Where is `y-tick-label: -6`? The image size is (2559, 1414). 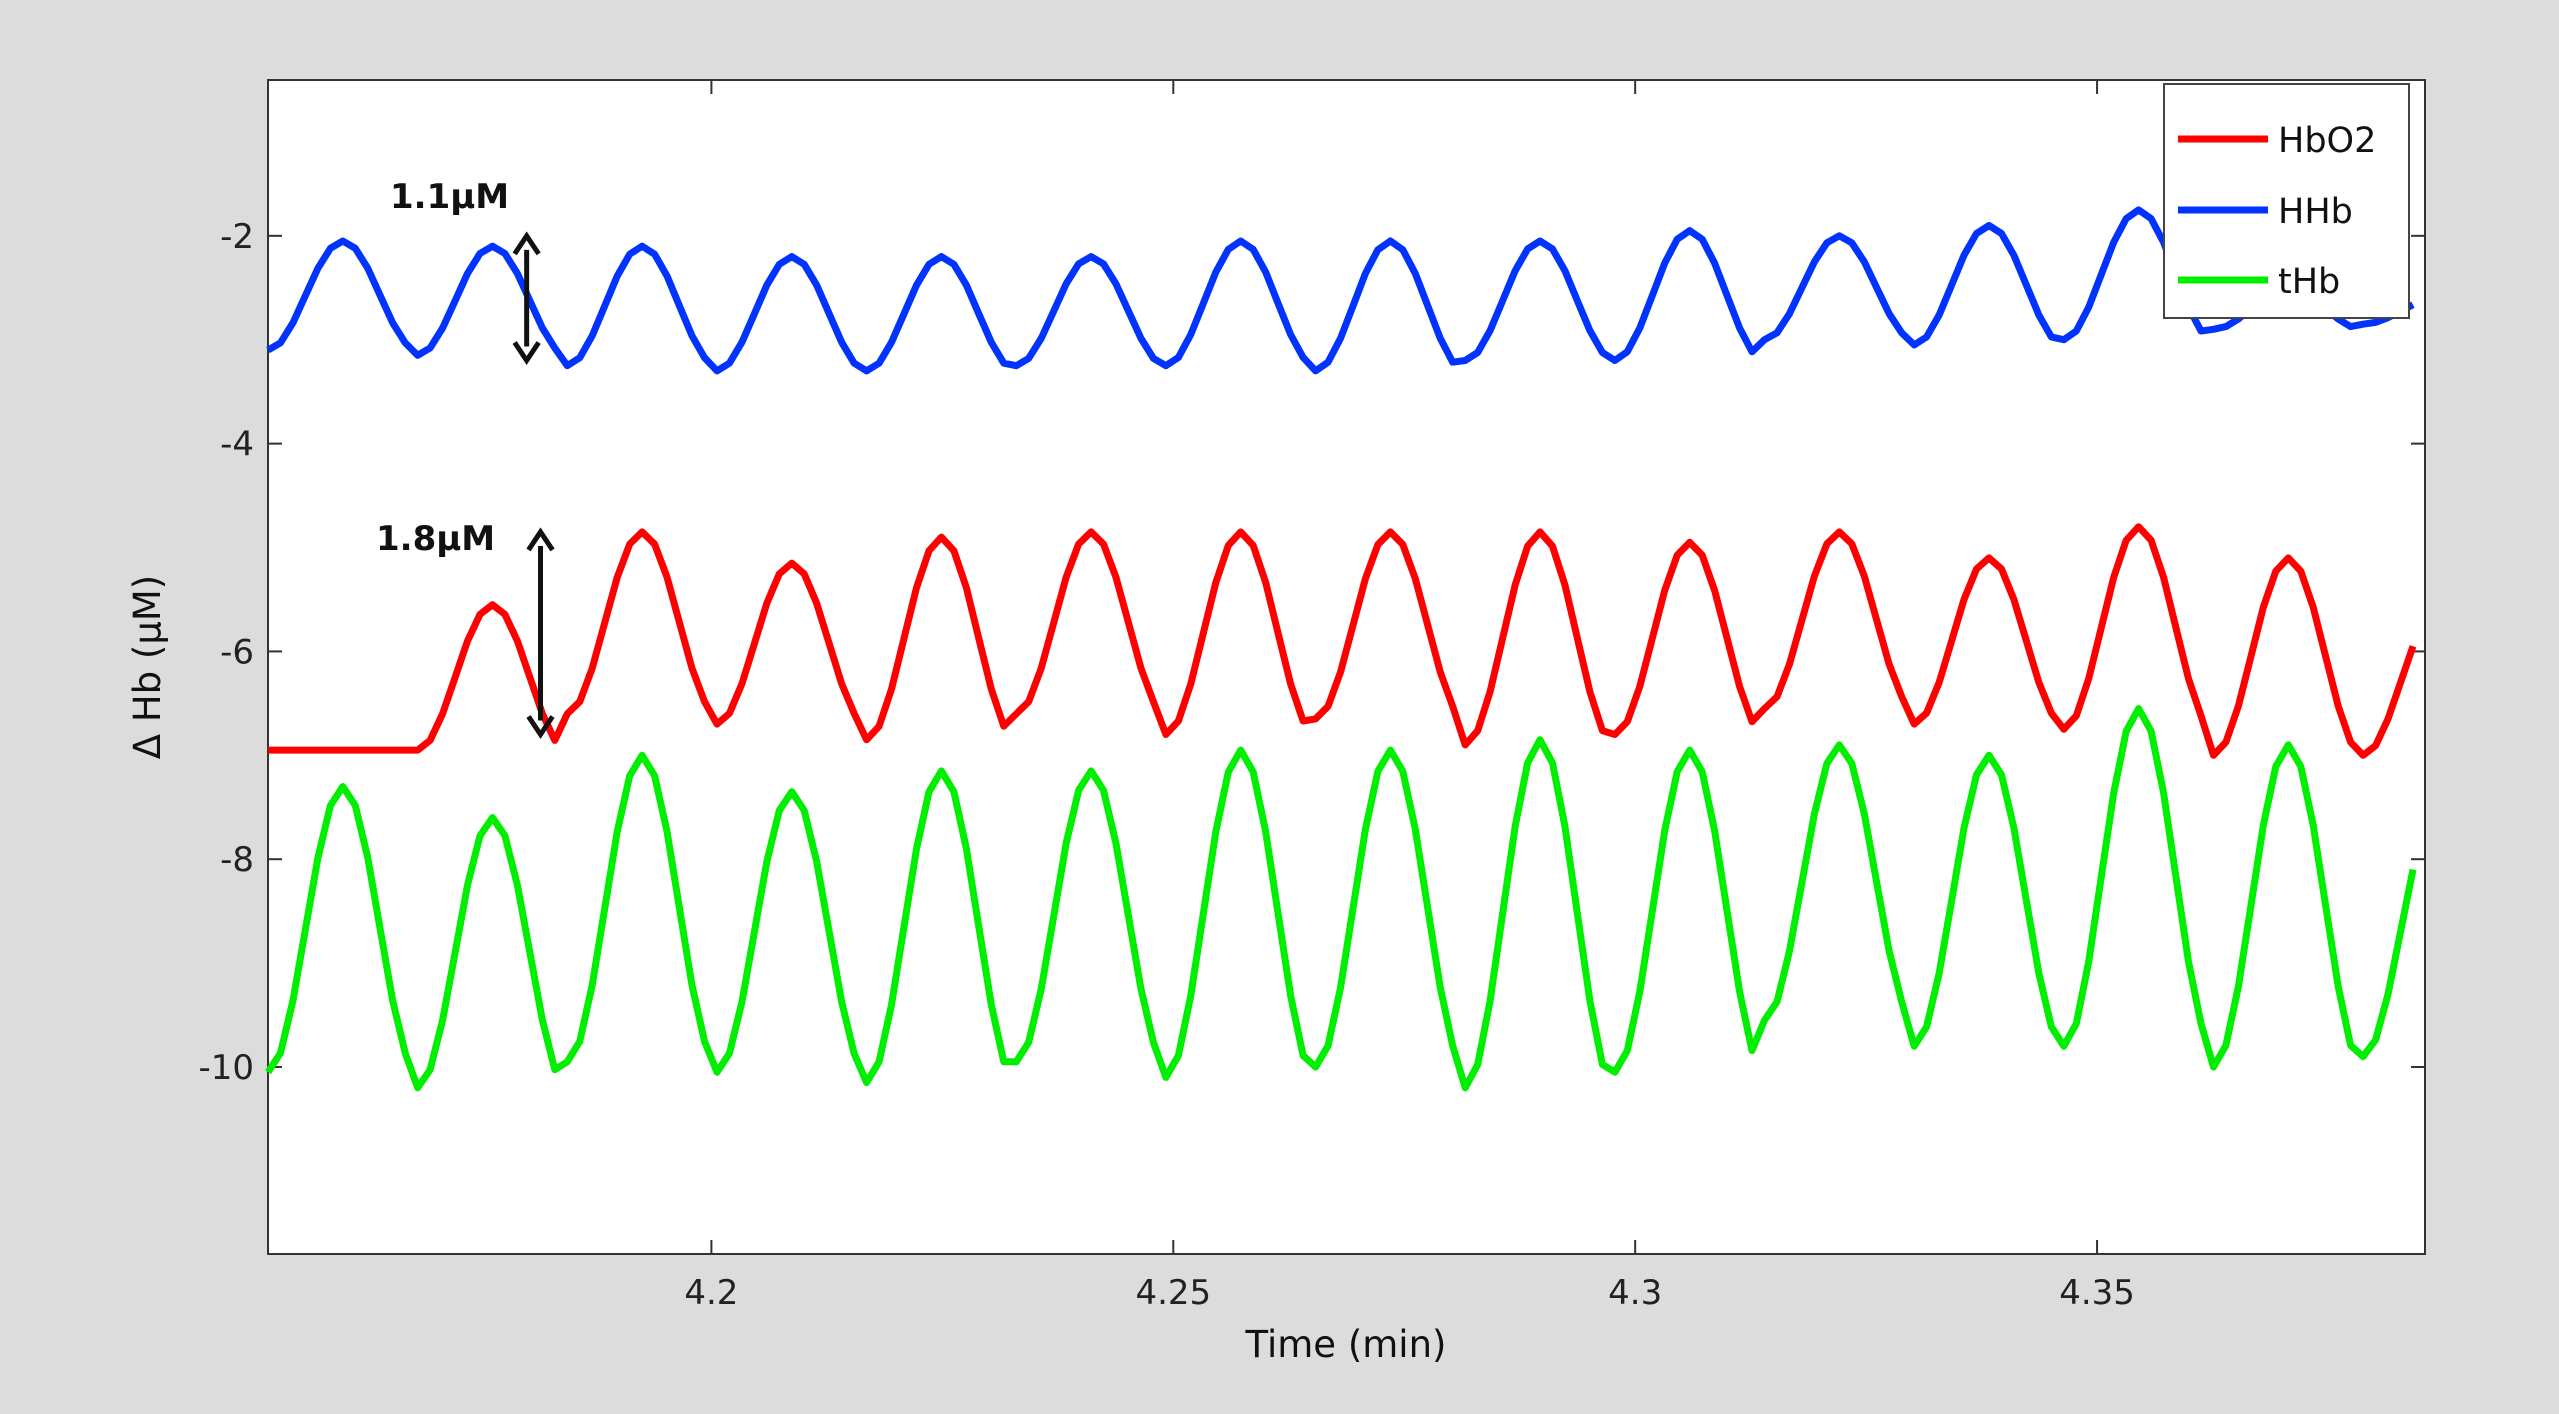 y-tick-label: -6 is located at coordinates (237, 652).